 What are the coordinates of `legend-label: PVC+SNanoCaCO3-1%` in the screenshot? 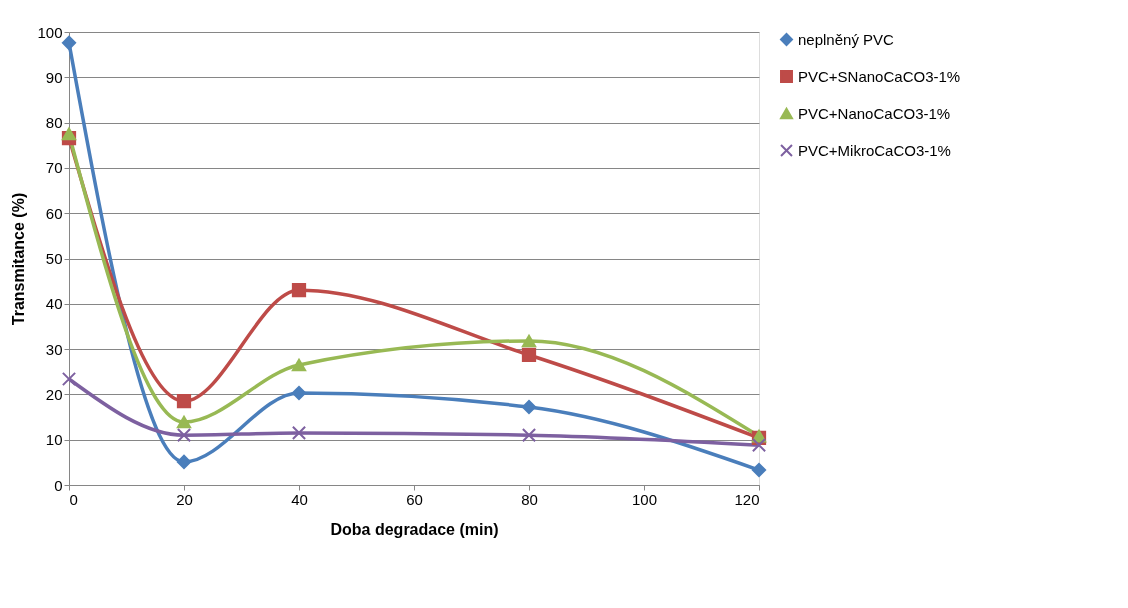 It's located at (879, 76).